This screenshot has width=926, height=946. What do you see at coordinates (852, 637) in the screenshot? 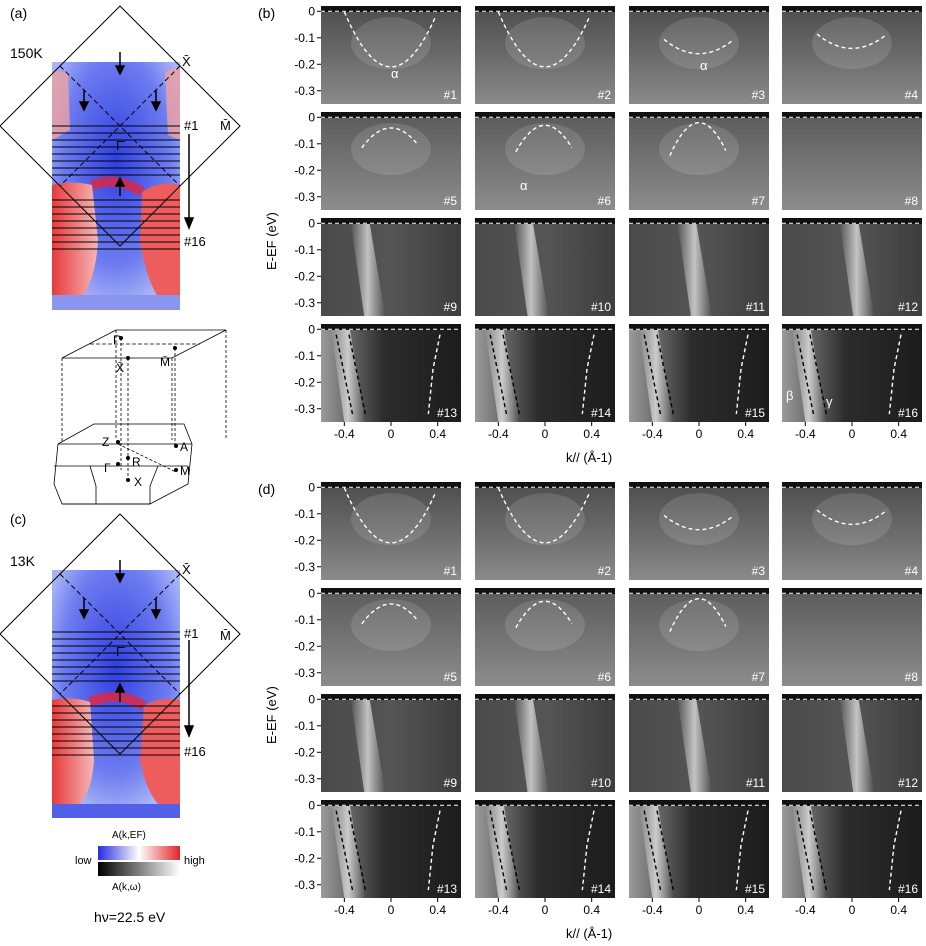
I see `arpes-cut-d-8: #8` at bounding box center [852, 637].